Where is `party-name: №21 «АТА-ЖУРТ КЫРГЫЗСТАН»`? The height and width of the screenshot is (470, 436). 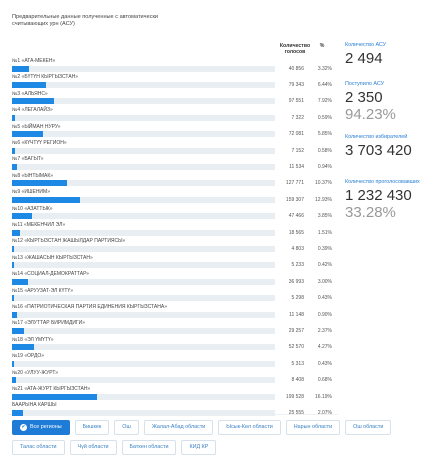
party-name: №21 «АТА-ЖУРТ КЫРГЫЗСТАН» is located at coordinates (51, 389).